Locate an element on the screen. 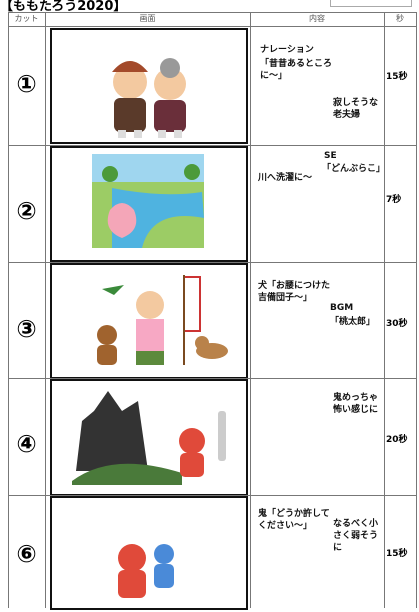 This screenshot has height=612, width=419. header-cell: 内容 is located at coordinates (317, 18).